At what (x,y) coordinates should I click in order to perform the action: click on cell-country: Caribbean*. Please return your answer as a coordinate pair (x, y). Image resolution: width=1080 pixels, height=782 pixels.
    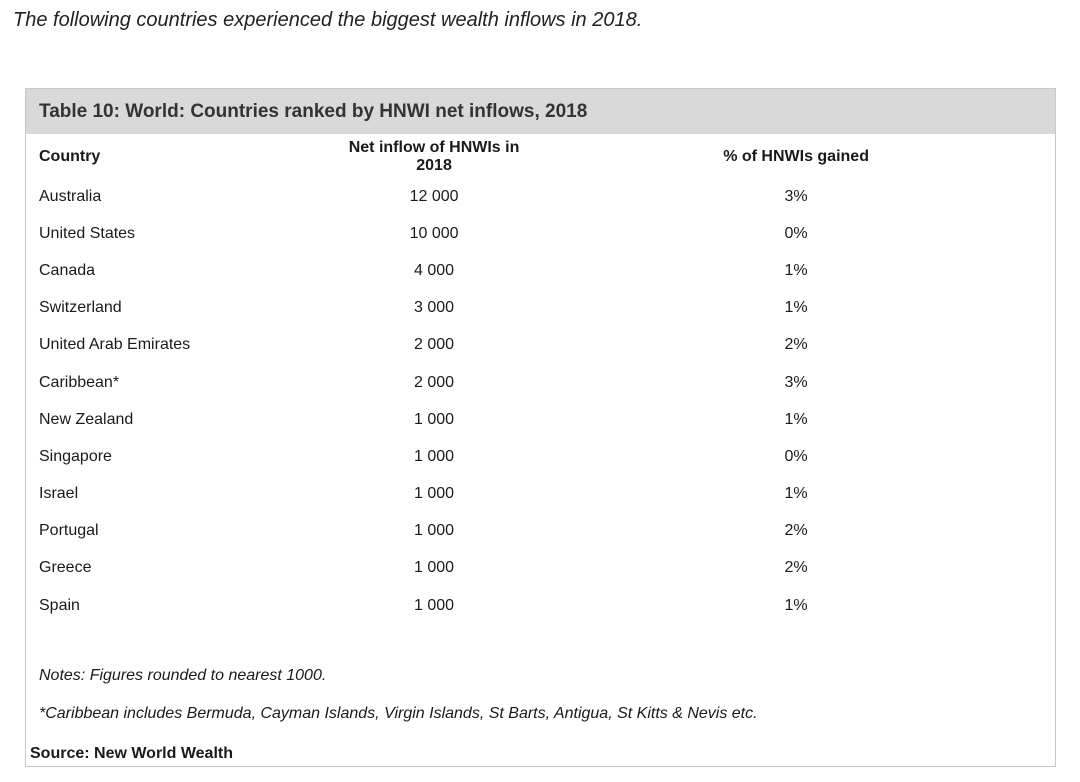
    Looking at the image, I should click on (79, 382).